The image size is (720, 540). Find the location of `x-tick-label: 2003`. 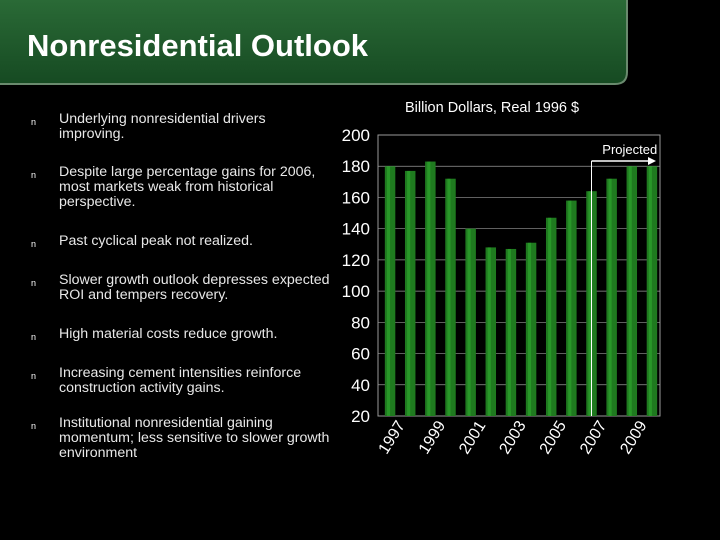

x-tick-label: 2003 is located at coordinates (512, 437).